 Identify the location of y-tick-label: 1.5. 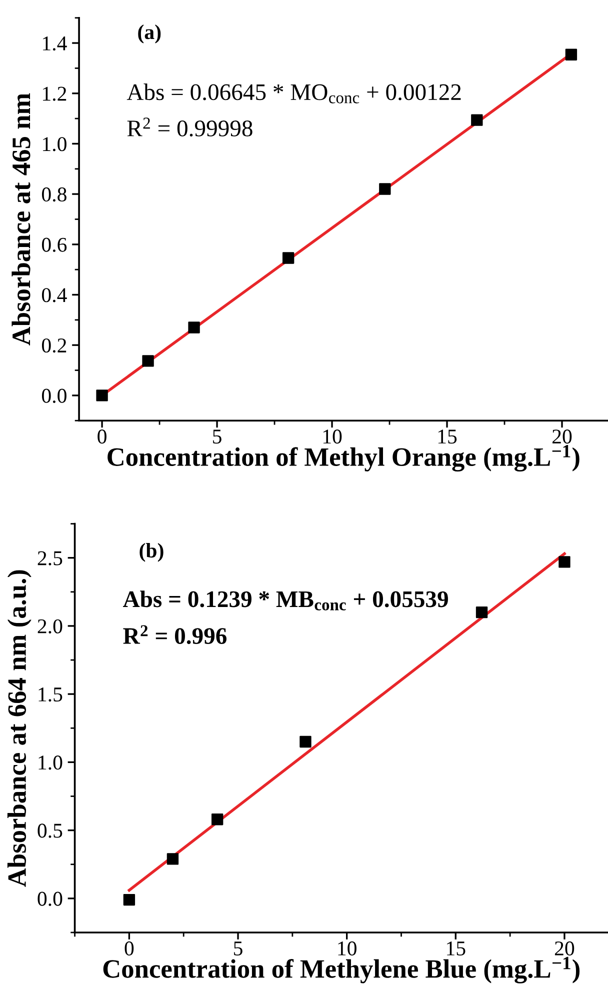
(50, 695).